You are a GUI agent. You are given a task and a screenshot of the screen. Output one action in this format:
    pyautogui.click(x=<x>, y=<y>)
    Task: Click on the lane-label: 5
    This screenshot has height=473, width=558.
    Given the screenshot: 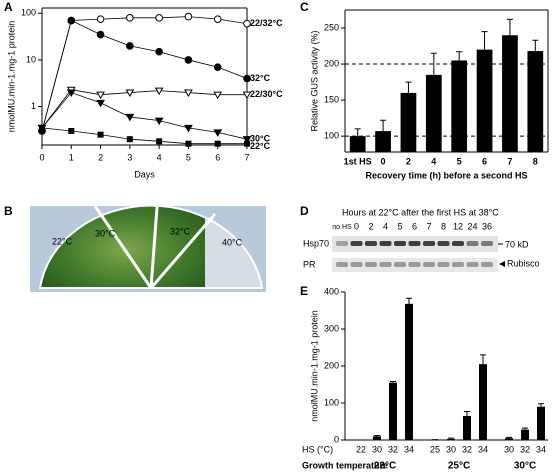 What is the action you would take?
    pyautogui.click(x=399, y=226)
    